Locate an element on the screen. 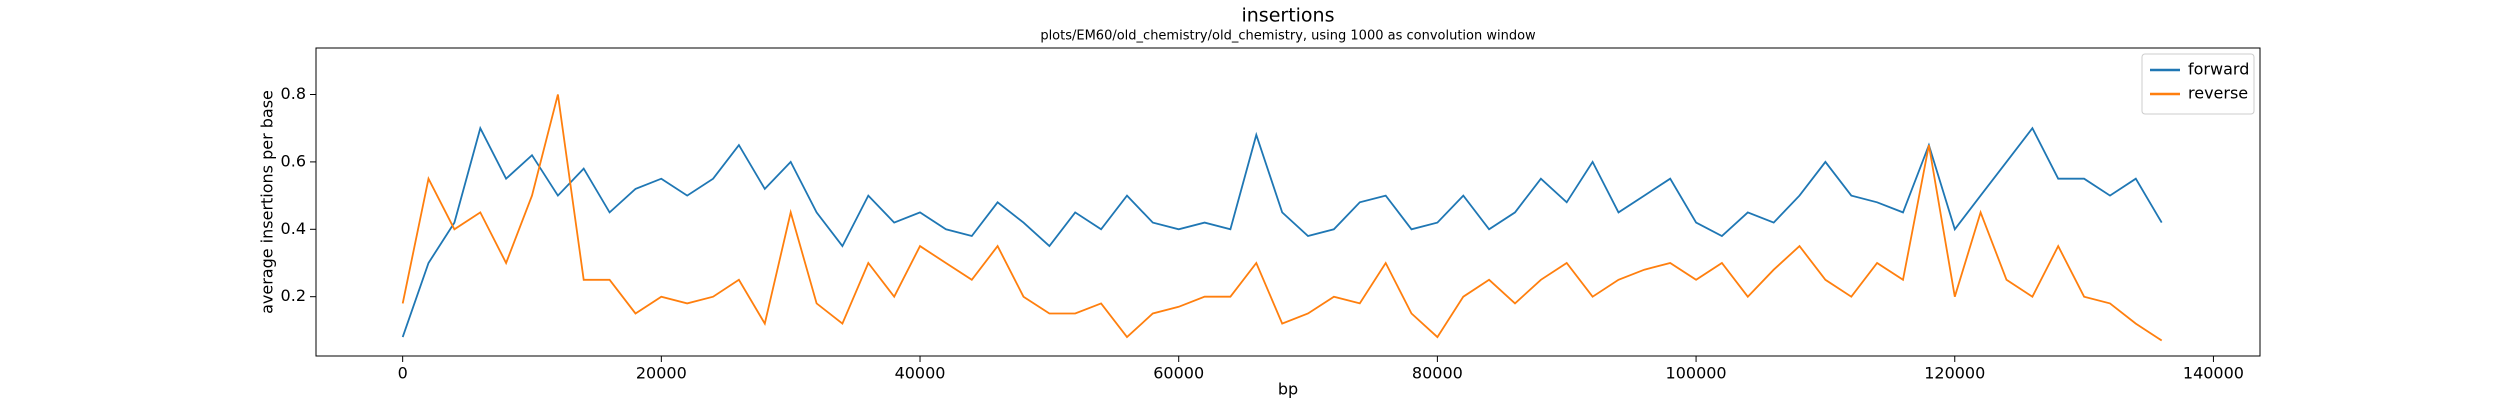  x-tick-label: 80000 is located at coordinates (1437, 373).